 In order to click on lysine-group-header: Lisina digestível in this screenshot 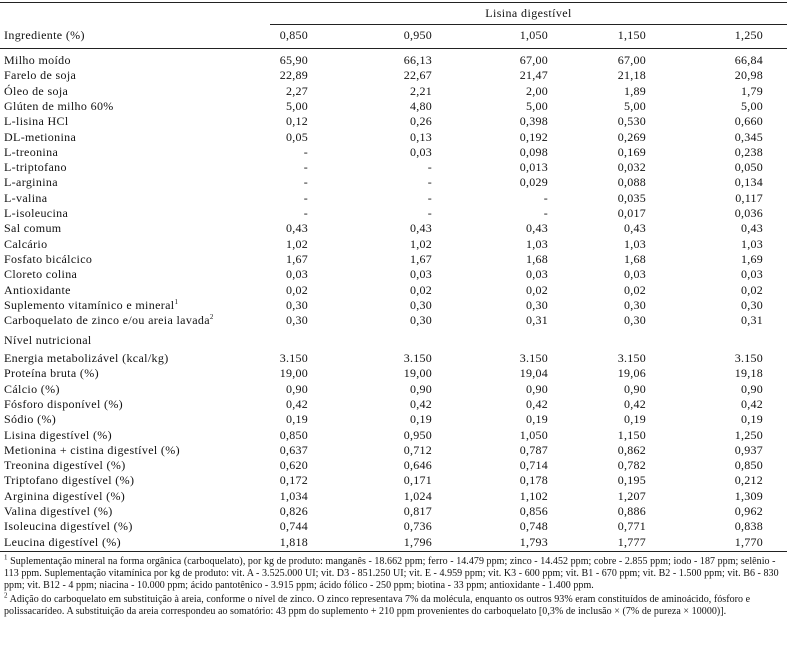, I will do `click(528, 13)`.